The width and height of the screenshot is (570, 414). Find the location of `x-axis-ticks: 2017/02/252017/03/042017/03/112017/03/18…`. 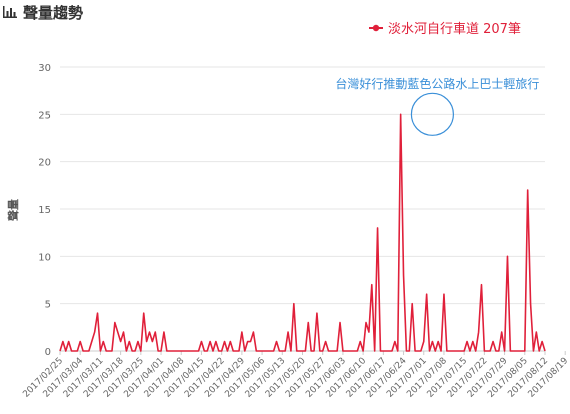

x-axis-ticks: 2017/02/252017/03/042017/03/112017/03/18… is located at coordinates (295, 375).